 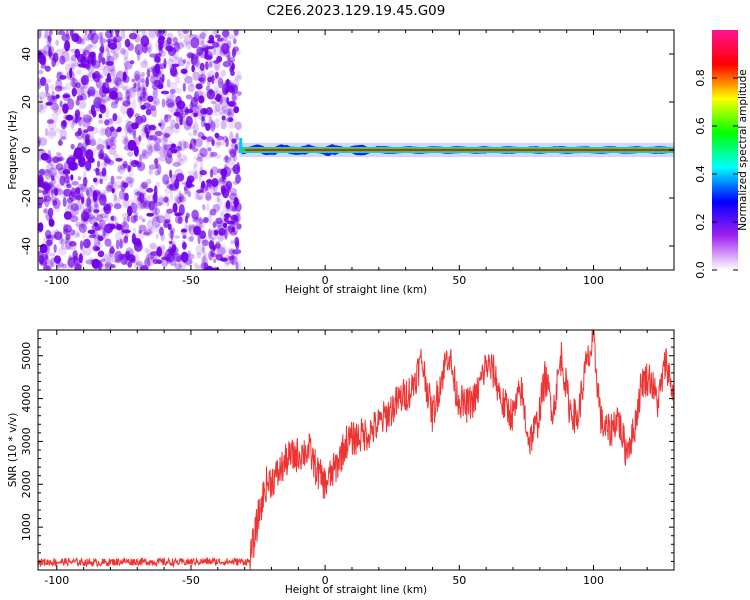 What do you see at coordinates (26, 102) in the screenshot?
I see `y-tick-label: 20` at bounding box center [26, 102].